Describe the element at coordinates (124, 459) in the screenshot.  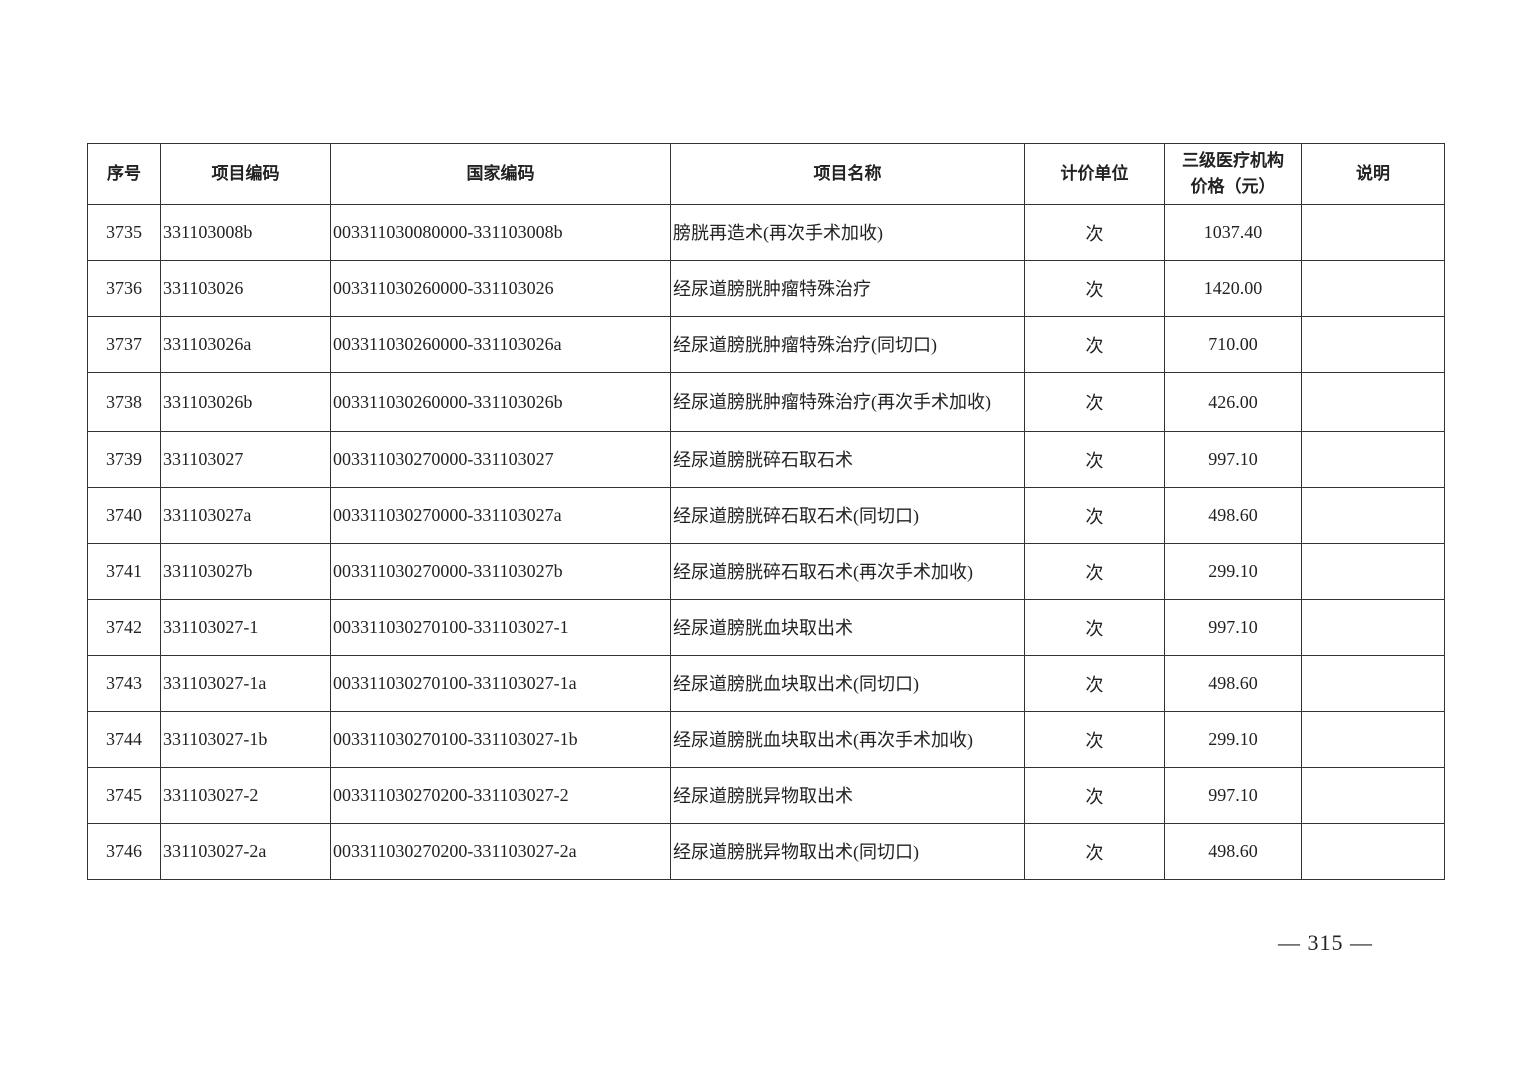
I see `cell-no: 3739` at that location.